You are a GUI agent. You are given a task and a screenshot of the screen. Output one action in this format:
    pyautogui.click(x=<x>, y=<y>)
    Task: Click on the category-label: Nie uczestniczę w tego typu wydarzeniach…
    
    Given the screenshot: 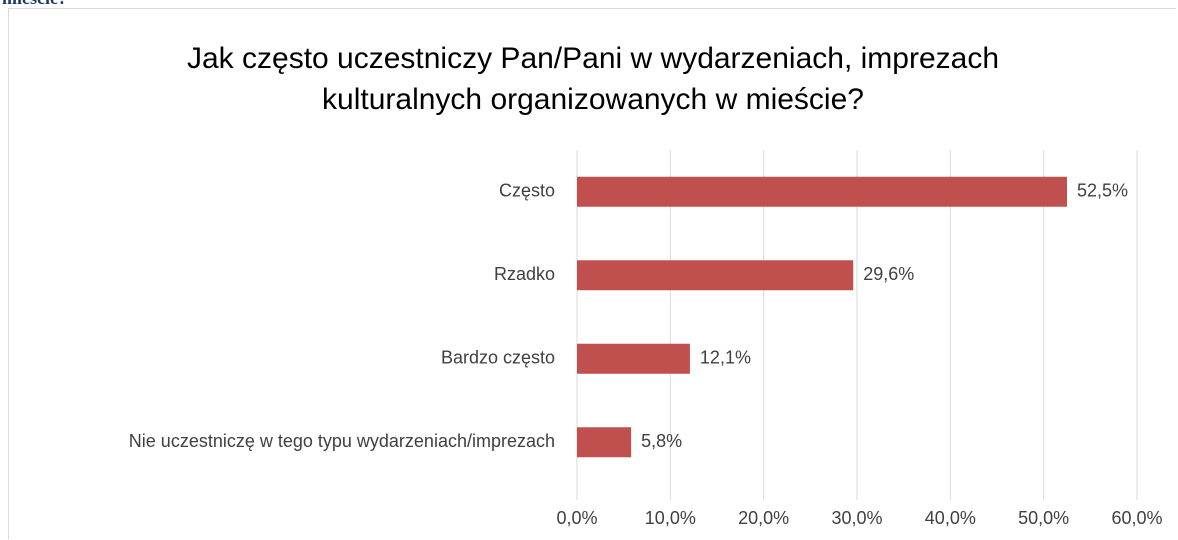 What is the action you would take?
    pyautogui.click(x=342, y=441)
    